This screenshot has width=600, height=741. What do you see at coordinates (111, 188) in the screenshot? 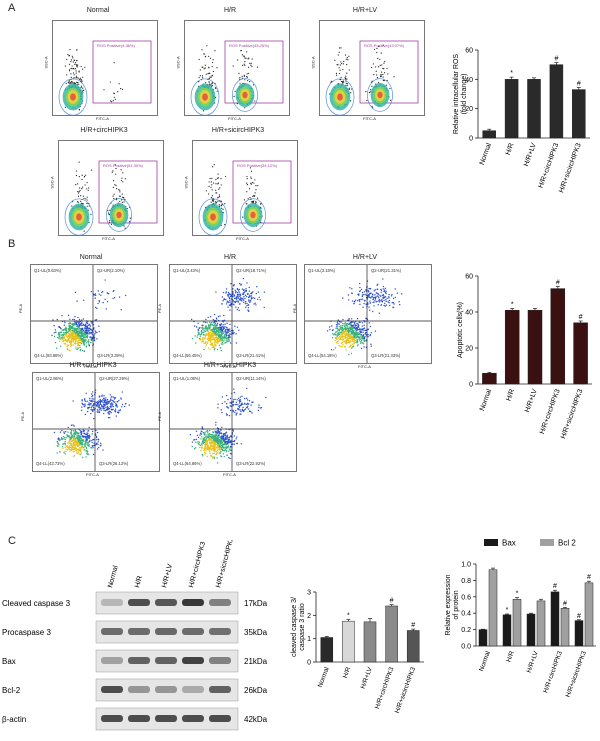
I see `ros-flow-plot: ROS Positive(51.30%)` at bounding box center [111, 188].